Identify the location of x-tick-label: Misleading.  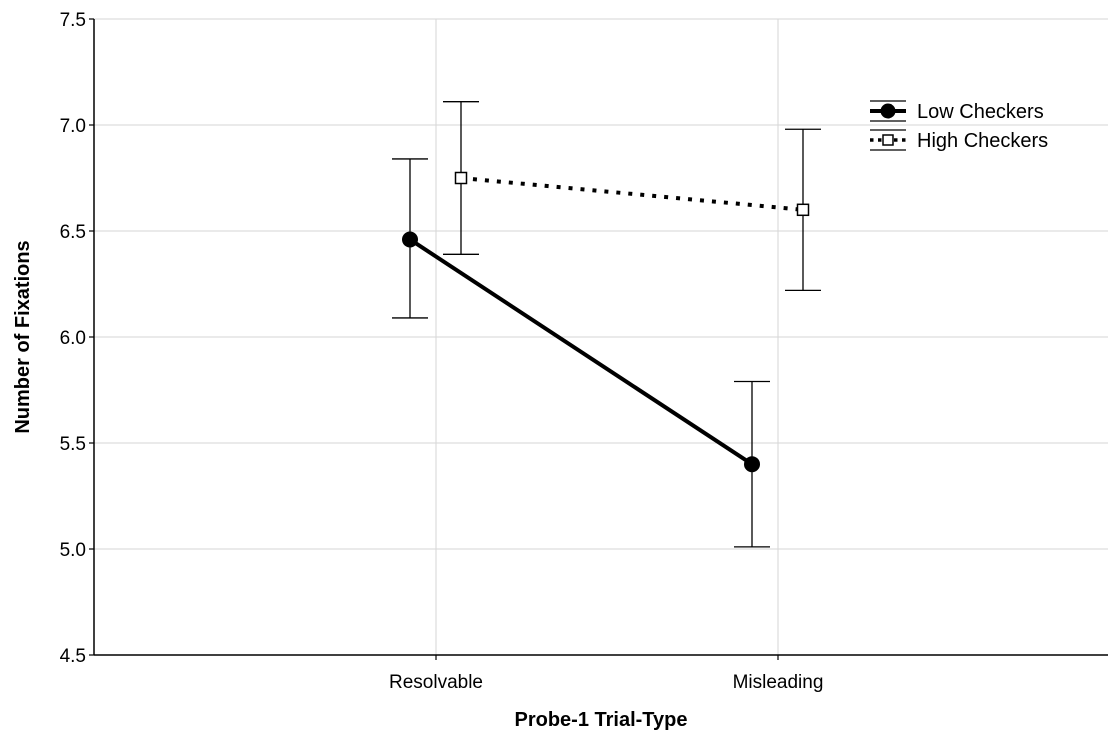
(778, 682).